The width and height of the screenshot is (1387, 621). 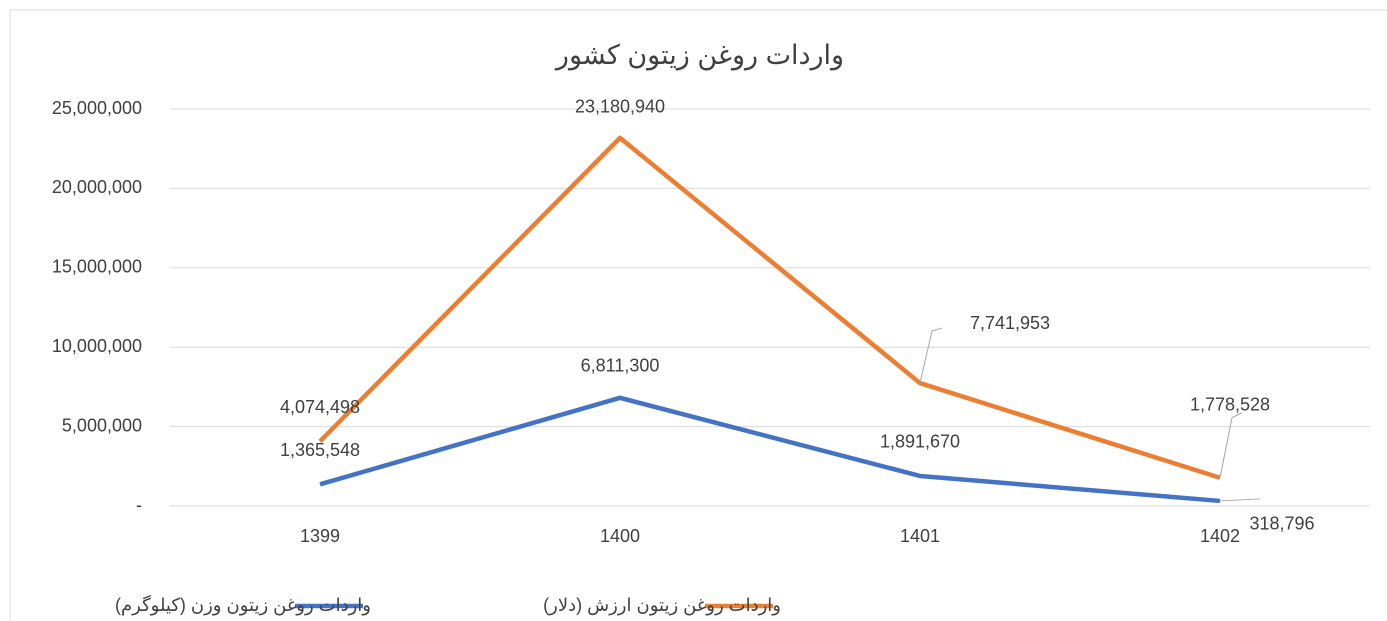 I want to click on chart-title: واردات روغن زیتون کشور, so click(x=699, y=55).